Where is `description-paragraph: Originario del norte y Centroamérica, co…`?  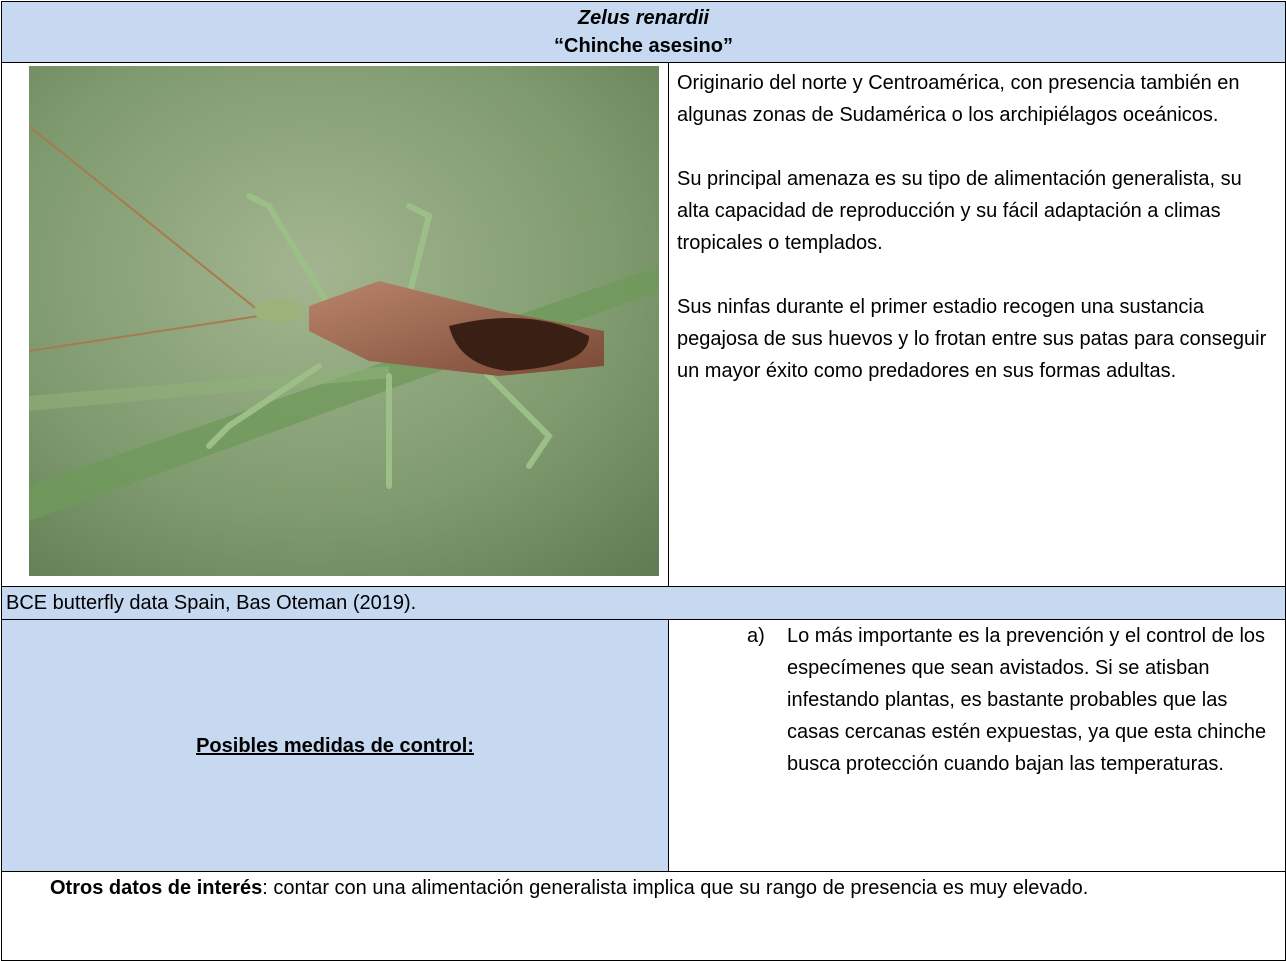 description-paragraph: Originario del norte y Centroamérica, co… is located at coordinates (958, 99).